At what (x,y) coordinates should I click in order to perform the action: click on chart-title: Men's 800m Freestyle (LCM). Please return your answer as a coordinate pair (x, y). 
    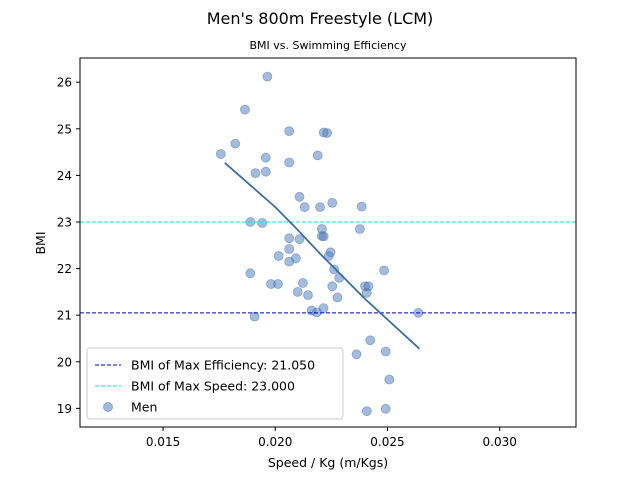
    Looking at the image, I should click on (320, 18).